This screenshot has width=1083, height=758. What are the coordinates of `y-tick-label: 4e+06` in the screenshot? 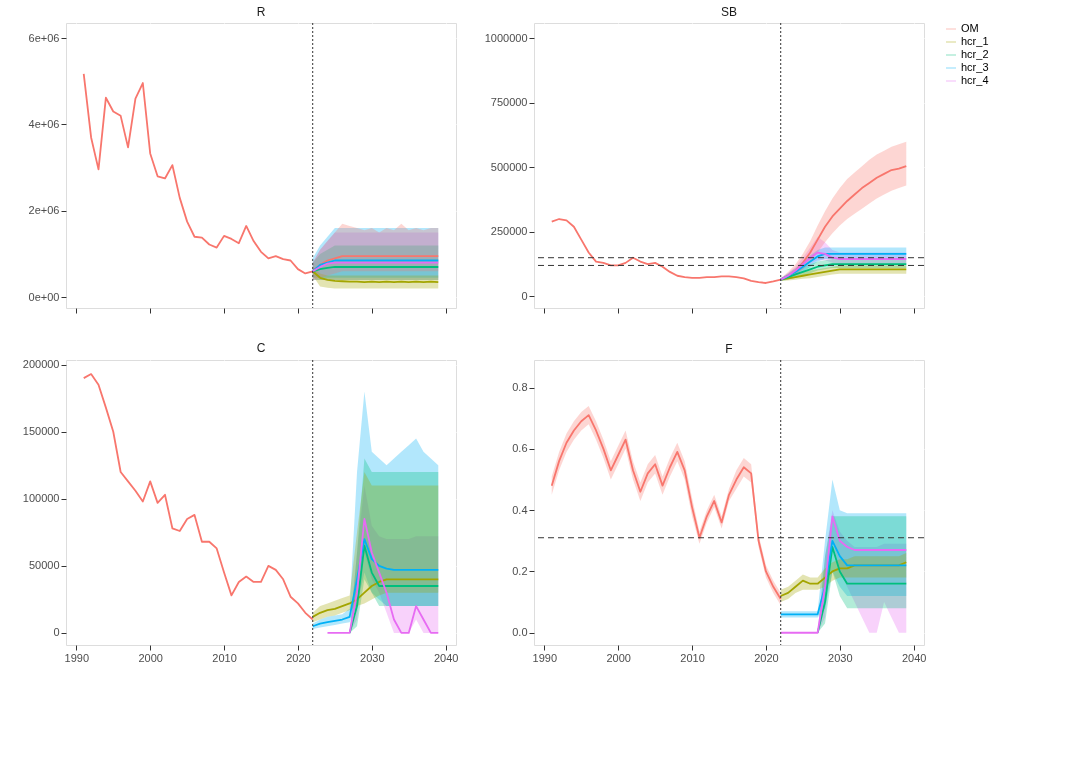 It's located at (44, 123).